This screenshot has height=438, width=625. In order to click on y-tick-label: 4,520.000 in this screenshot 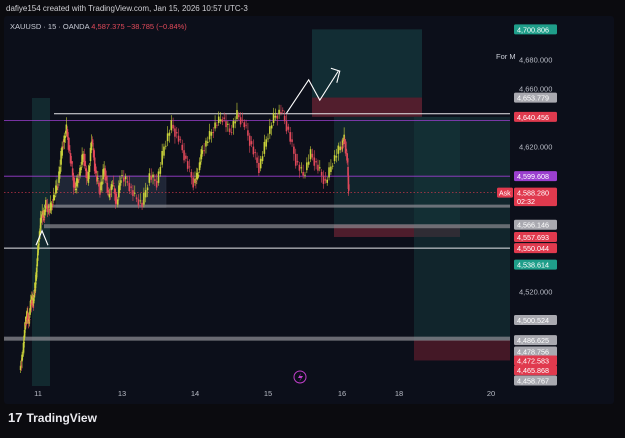, I will do `click(535, 292)`.